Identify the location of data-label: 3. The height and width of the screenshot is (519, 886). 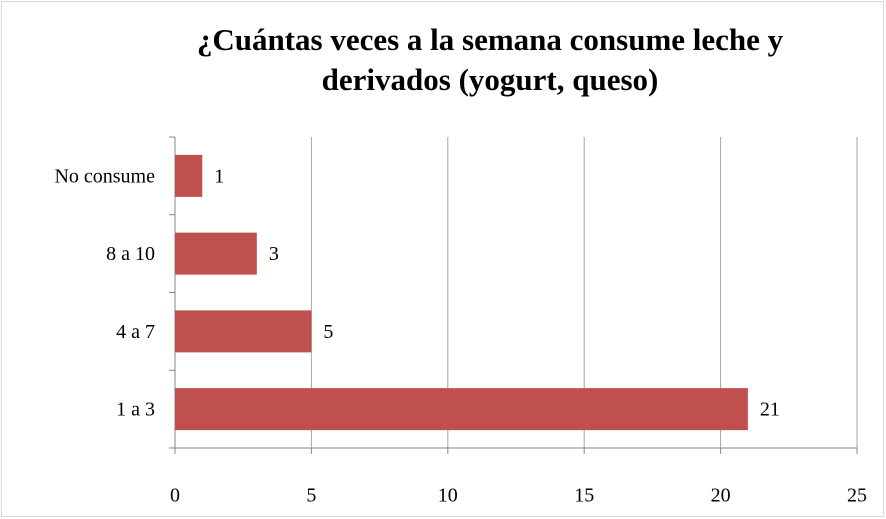
(274, 254).